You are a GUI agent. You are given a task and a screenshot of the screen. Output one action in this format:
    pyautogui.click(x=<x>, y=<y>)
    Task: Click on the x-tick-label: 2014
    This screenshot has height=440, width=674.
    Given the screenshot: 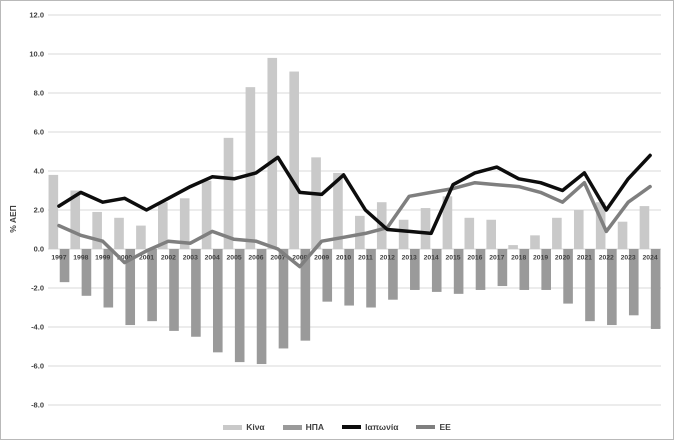 What is the action you would take?
    pyautogui.click(x=431, y=258)
    